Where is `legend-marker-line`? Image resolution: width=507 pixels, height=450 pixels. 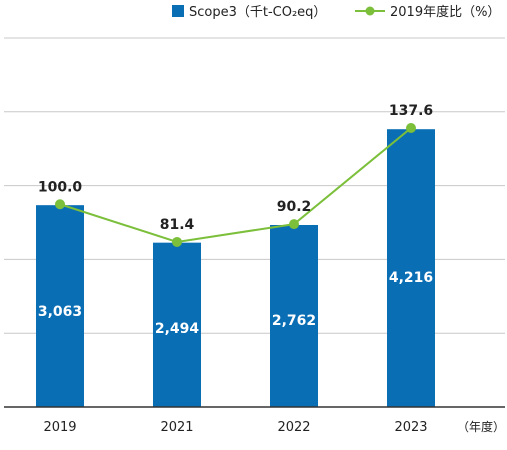 legend-marker-line is located at coordinates (370, 11).